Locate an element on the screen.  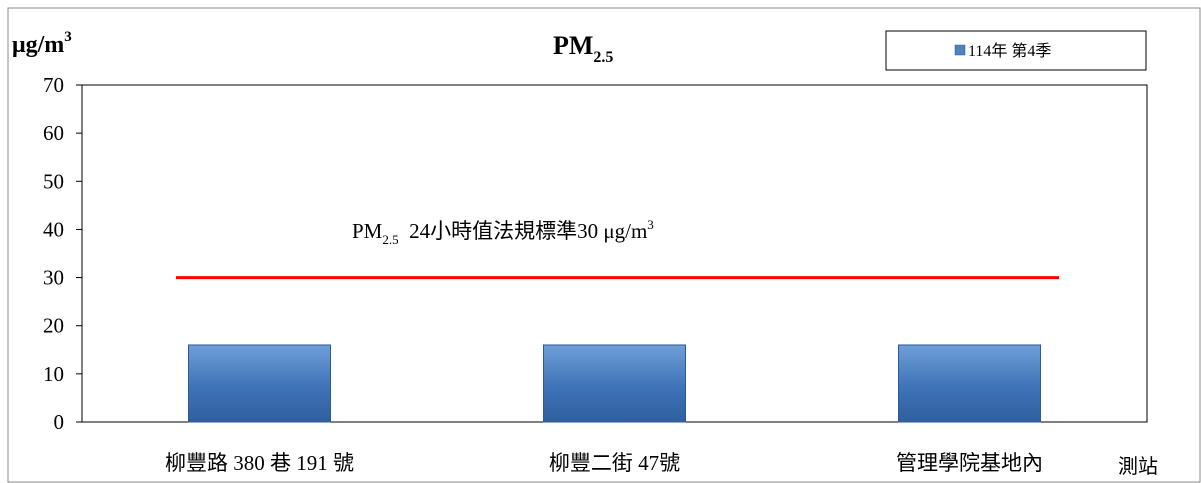
y-tick-label: 10 is located at coordinates (53, 374).